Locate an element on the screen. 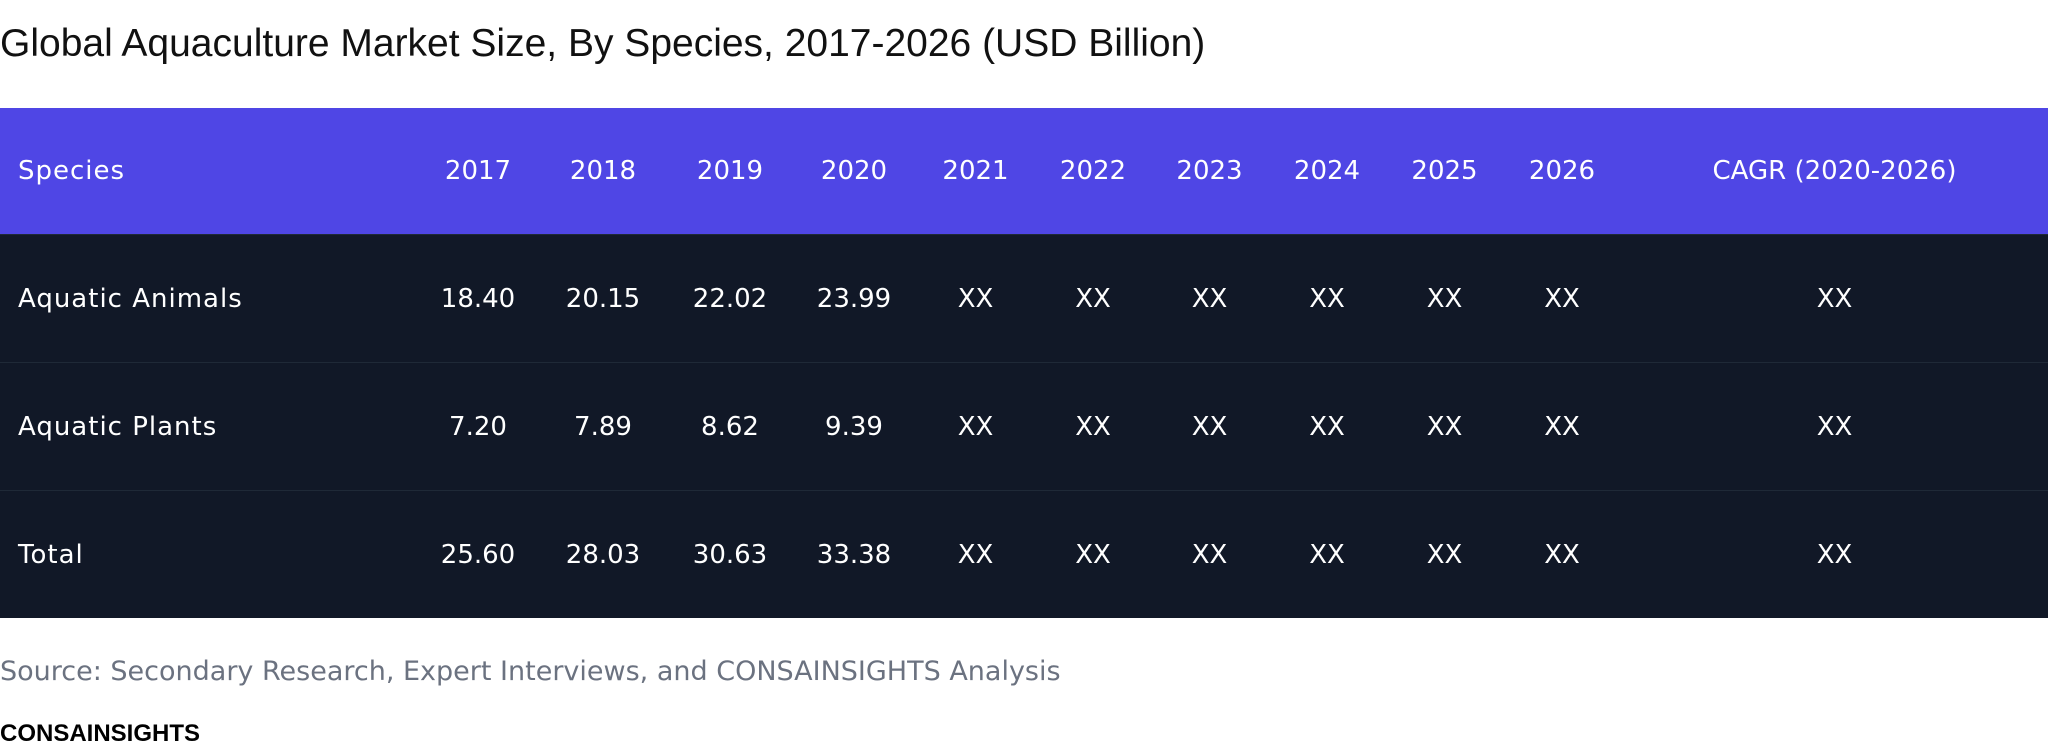 The height and width of the screenshot is (748, 2048). table-cell: 9.39 is located at coordinates (854, 426).